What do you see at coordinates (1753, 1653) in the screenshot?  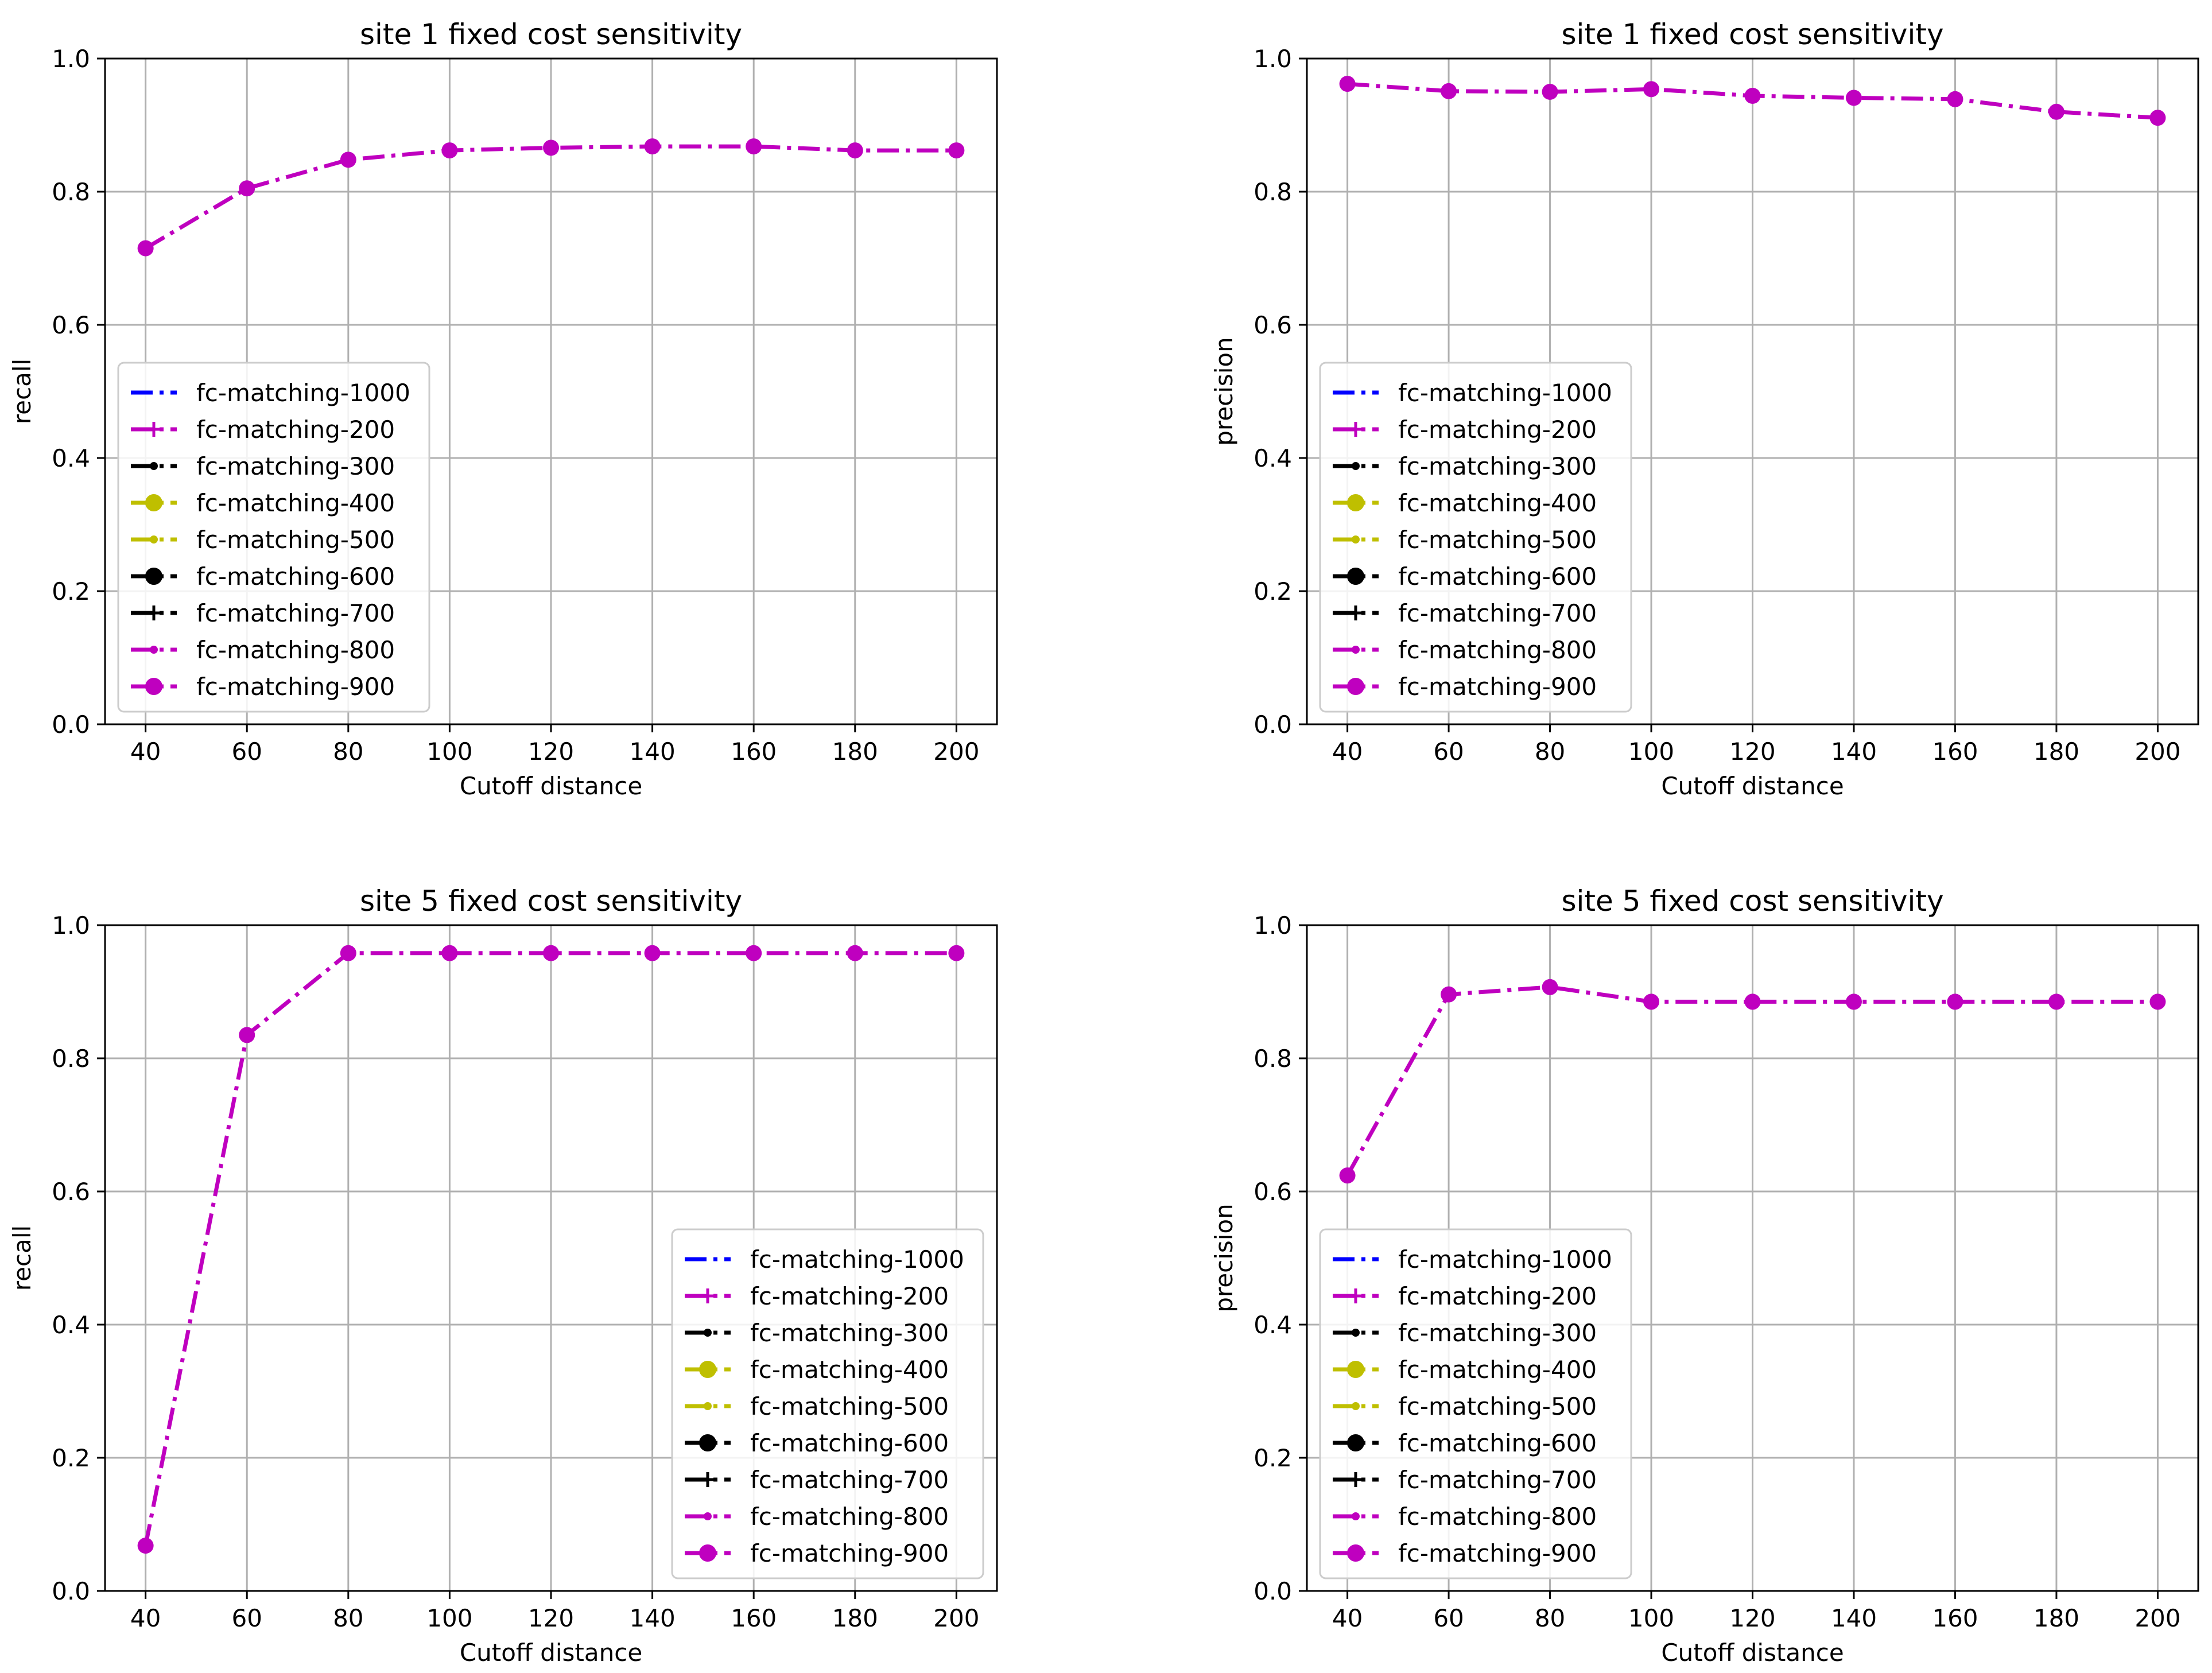 I see `x-axis-label: Cutoff distance` at bounding box center [1753, 1653].